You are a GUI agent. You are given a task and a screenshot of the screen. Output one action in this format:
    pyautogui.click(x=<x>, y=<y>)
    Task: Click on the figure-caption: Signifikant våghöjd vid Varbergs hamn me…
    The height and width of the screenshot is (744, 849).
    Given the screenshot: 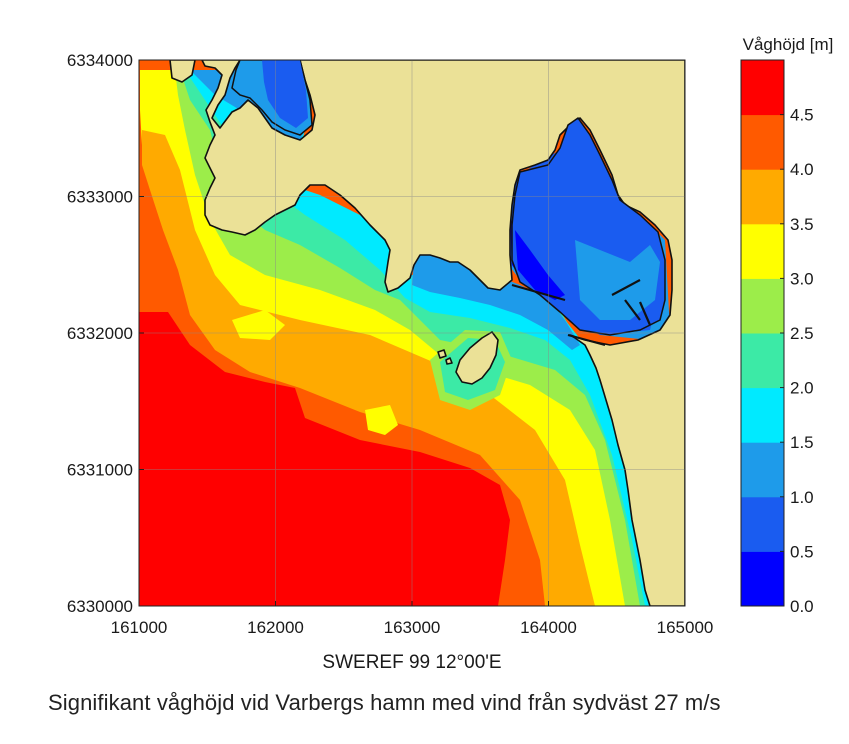 What is the action you would take?
    pyautogui.click(x=384, y=702)
    